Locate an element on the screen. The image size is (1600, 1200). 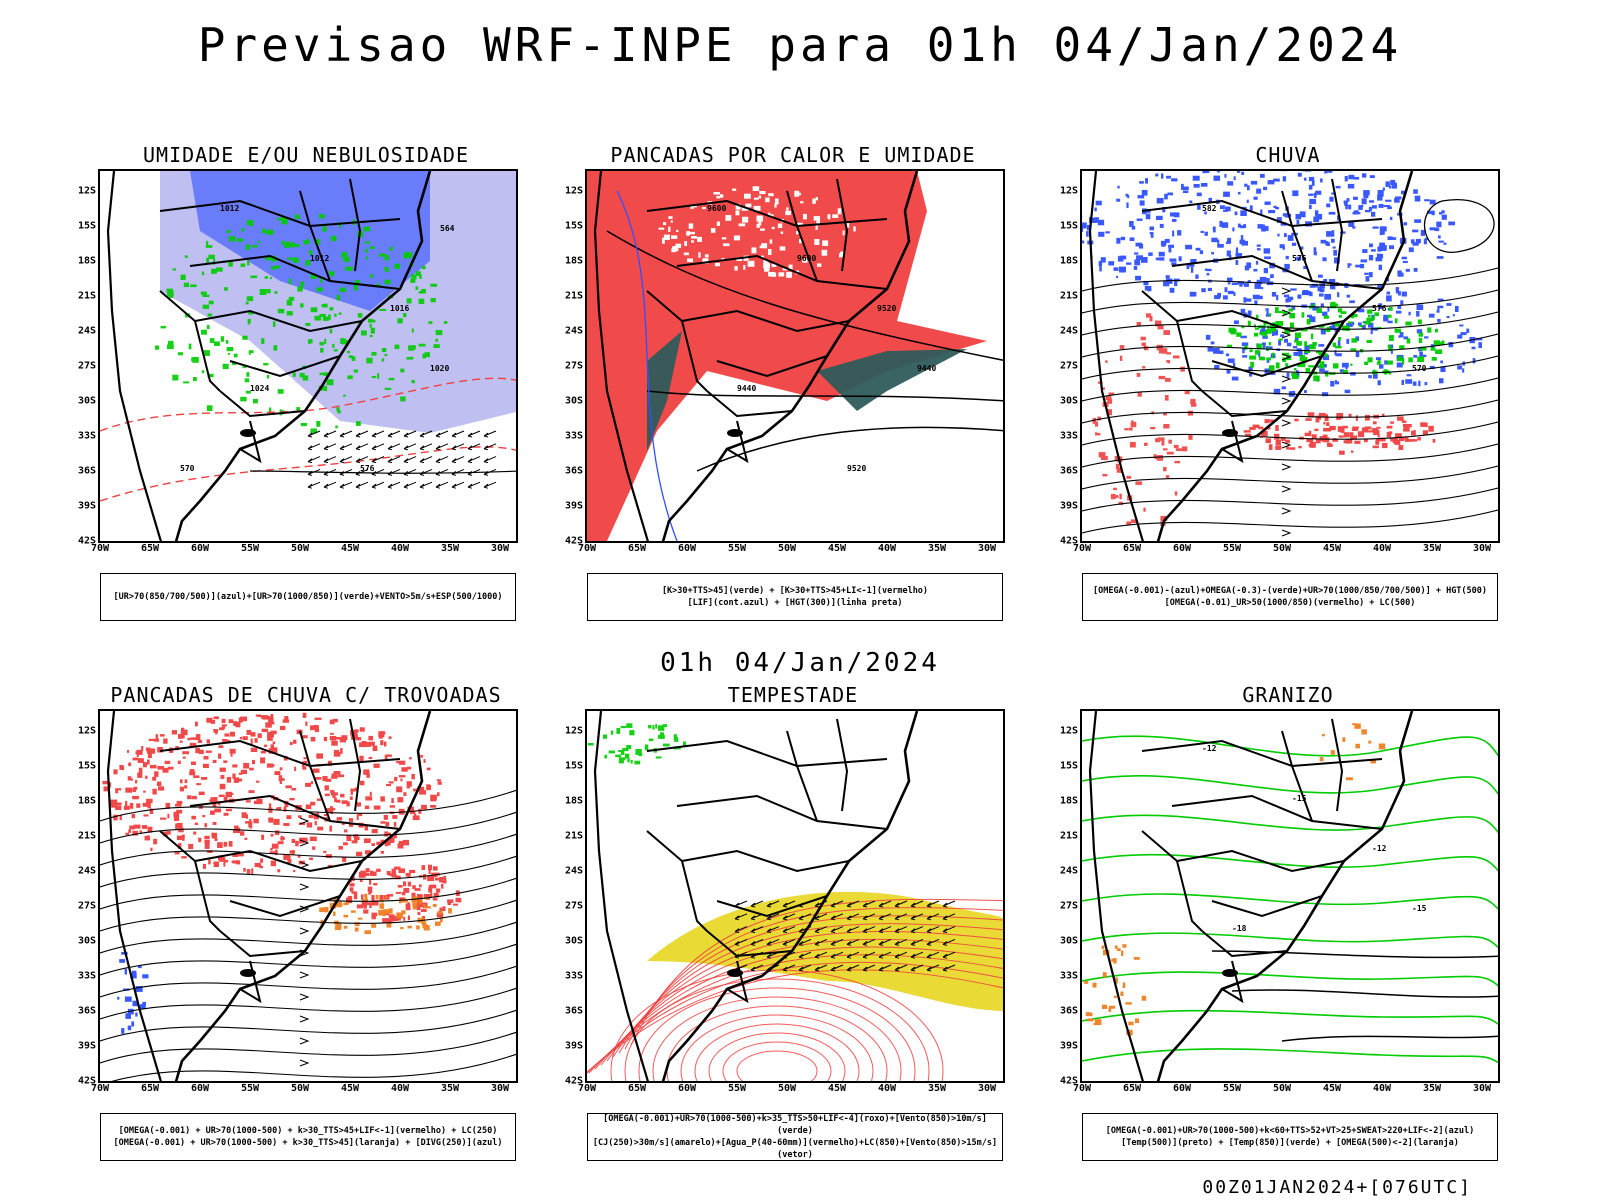
contour-labels: 9600 9600 9520 9440 9440 9520 is located at coordinates (821, 338).